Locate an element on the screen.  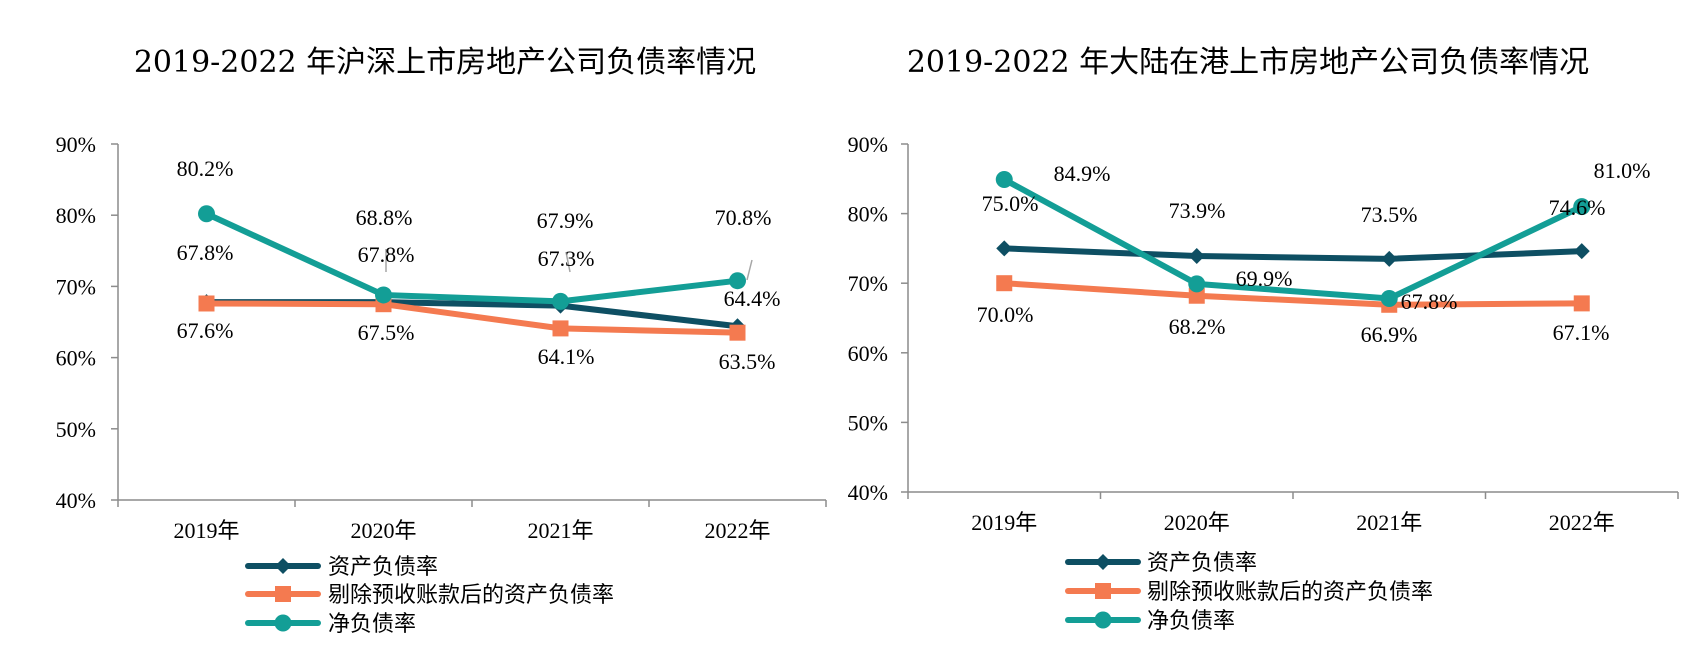
data-label: 67.6% is located at coordinates (205, 330).